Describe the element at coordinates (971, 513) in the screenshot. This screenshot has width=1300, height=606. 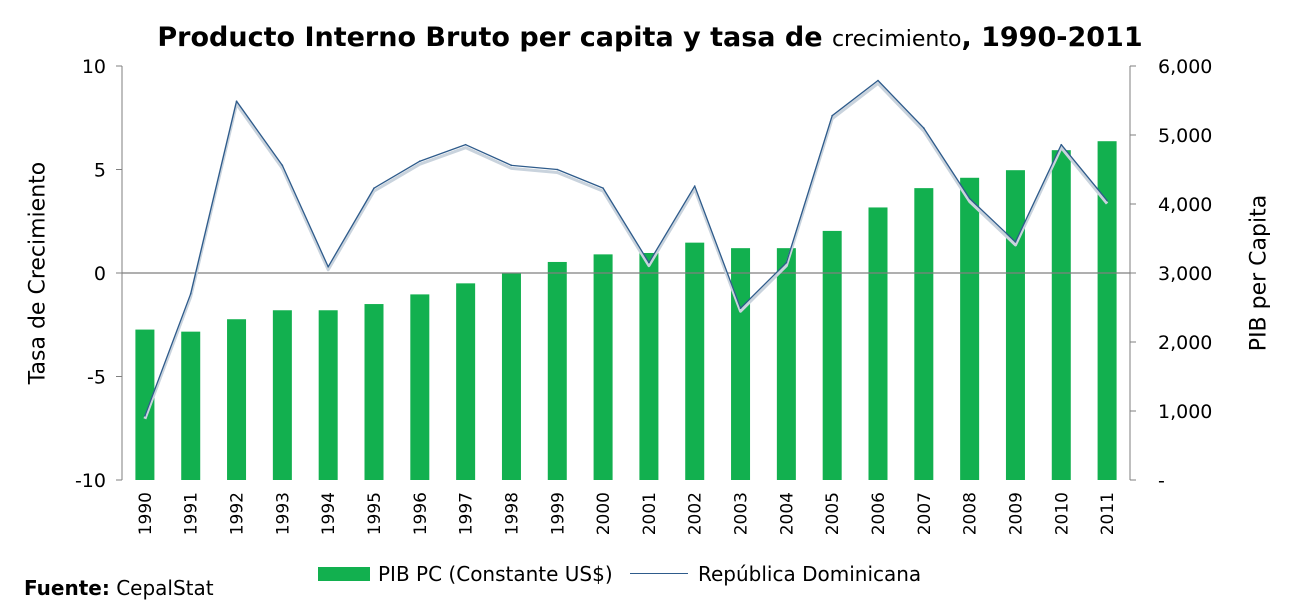
I see `x-tick-label: 2008` at that location.